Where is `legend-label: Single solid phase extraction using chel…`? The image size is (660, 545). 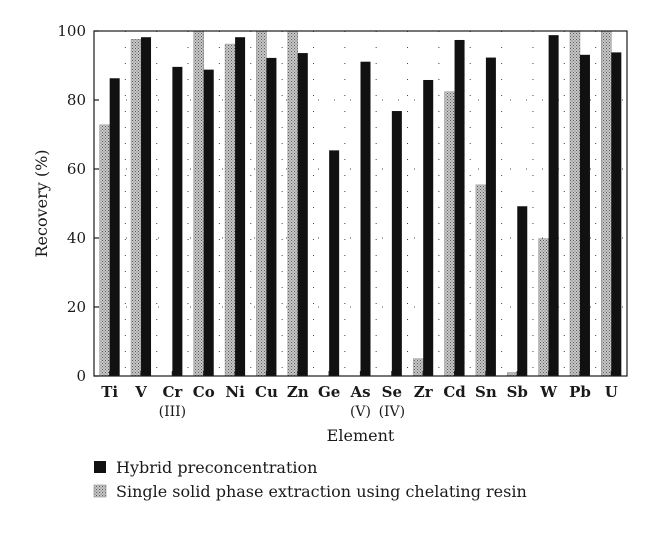
legend-label: Single solid phase extraction using chel… is located at coordinates (321, 491).